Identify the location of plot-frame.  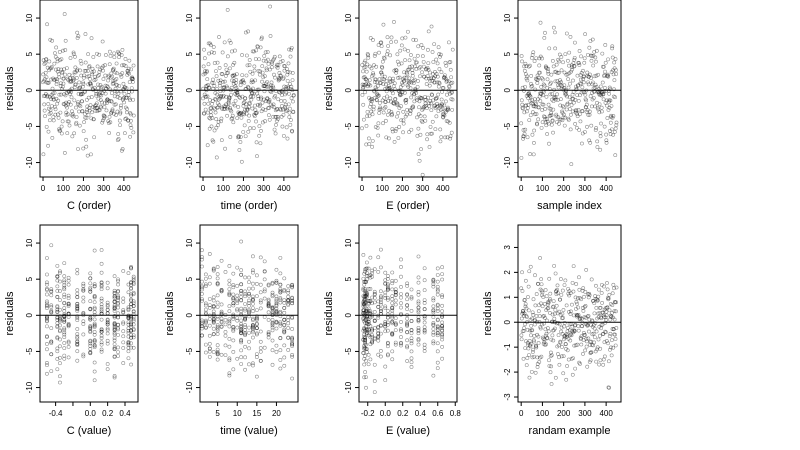
(249, 89).